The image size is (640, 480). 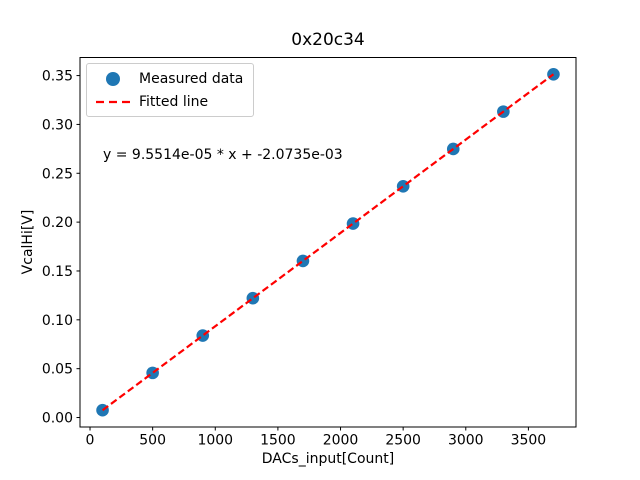 What do you see at coordinates (57, 272) in the screenshot?
I see `y-tick-label: 0.15` at bounding box center [57, 272].